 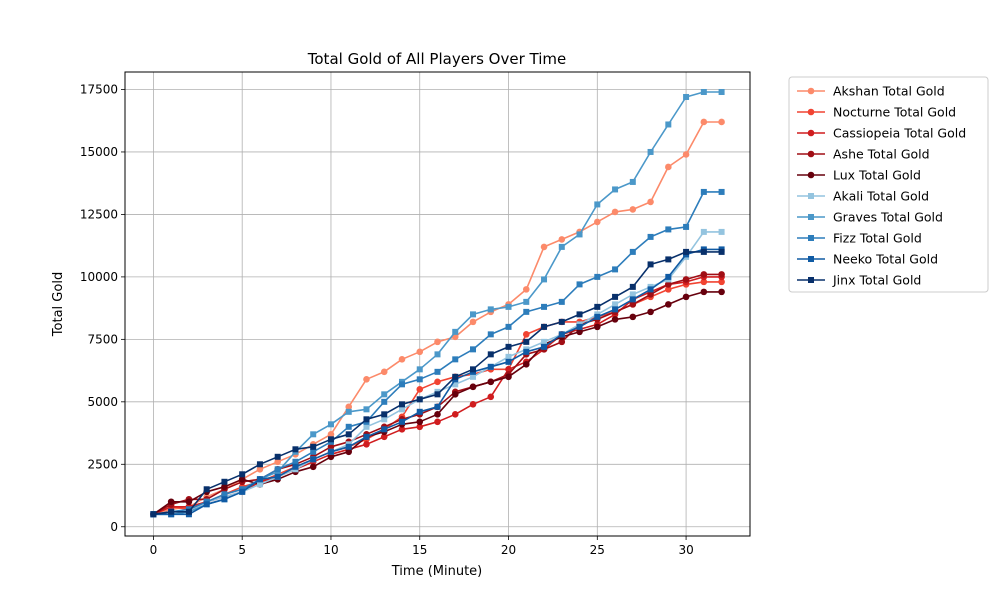 I want to click on y-axis-ticks: 0 2500 5000 7500 10000 12500 15000 17500, so click(x=102, y=308).